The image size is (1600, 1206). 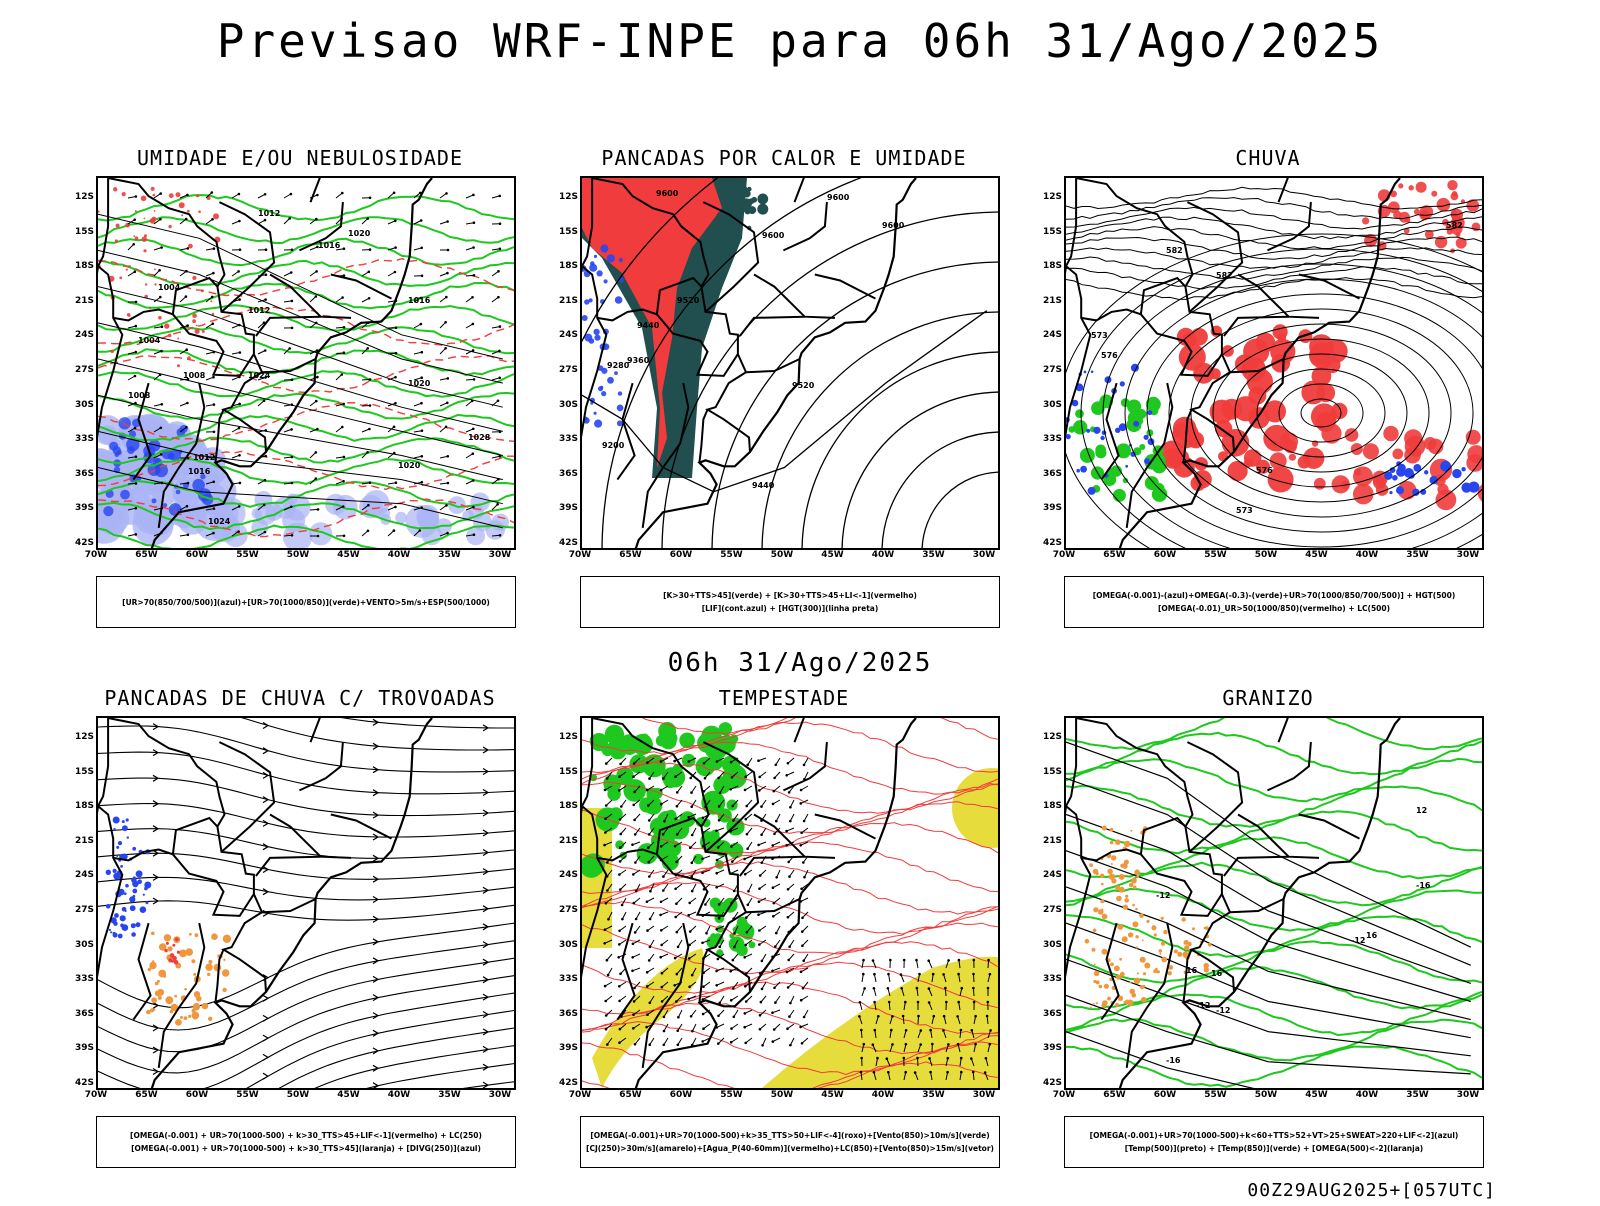 What do you see at coordinates (80, 1014) in the screenshot?
I see `lat-tick-label: 36S` at bounding box center [80, 1014].